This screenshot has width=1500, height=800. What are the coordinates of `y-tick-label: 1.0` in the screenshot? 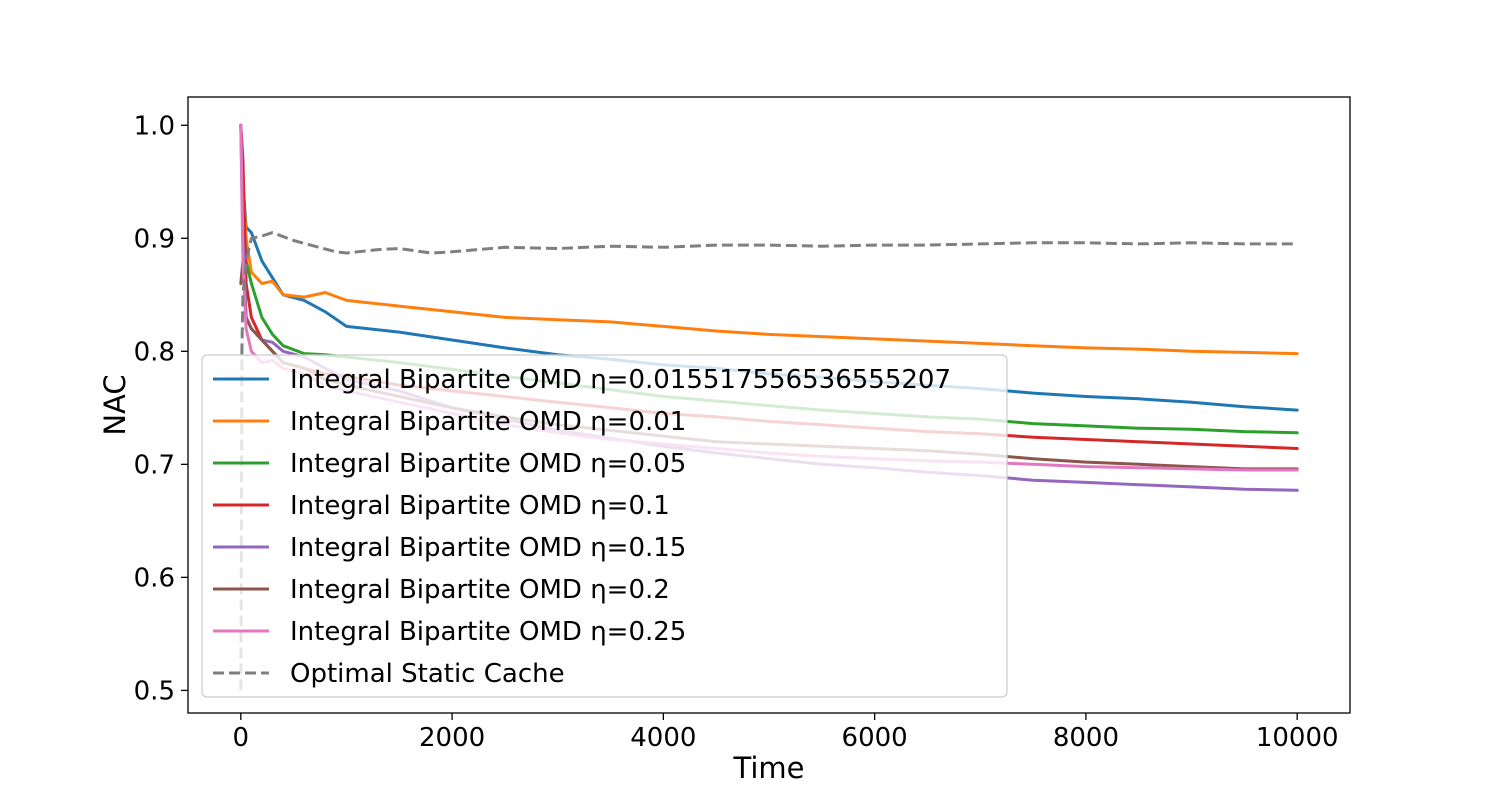 It's located at (154, 126).